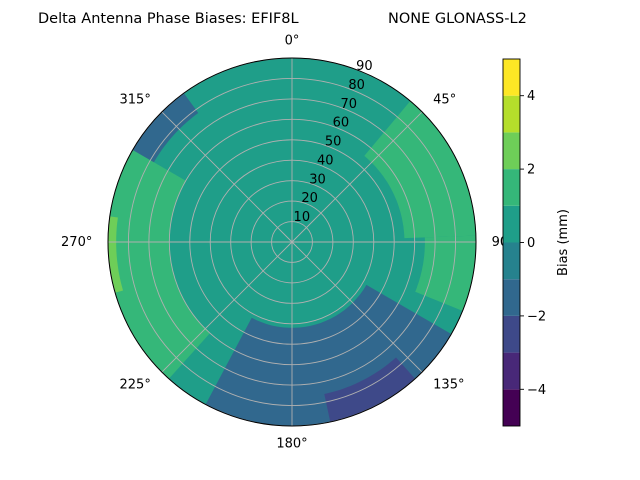 The height and width of the screenshot is (480, 640). I want to click on bias-region-east-upper, so click(420, 170).